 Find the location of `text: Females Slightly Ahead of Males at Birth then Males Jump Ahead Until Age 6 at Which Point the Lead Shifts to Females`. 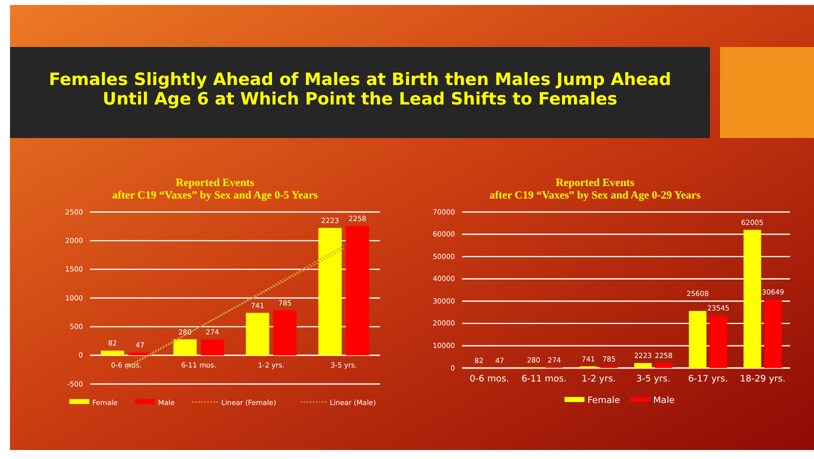

text: Females Slightly Ahead of Males at Birth then Males Jump Ahead Until Age 6 at Which Point the Lead Shifts to Females is located at coordinates (360, 90).